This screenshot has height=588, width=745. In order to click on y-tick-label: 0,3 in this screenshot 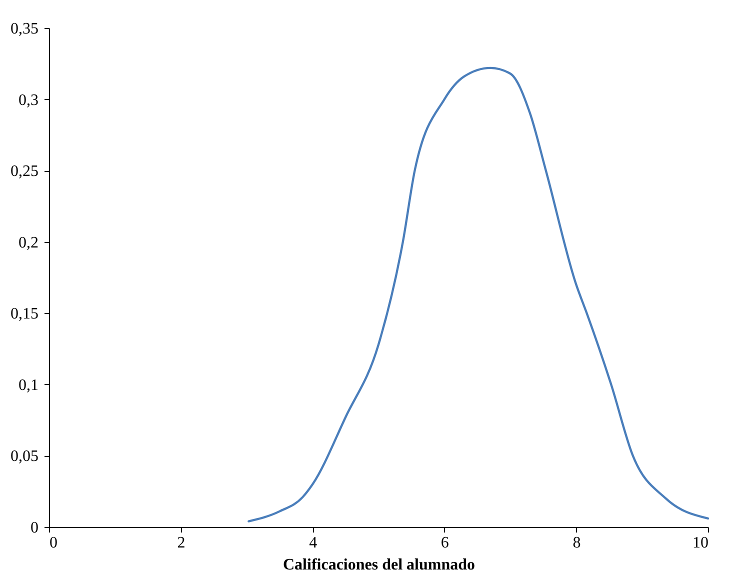, I will do `click(28, 100)`.